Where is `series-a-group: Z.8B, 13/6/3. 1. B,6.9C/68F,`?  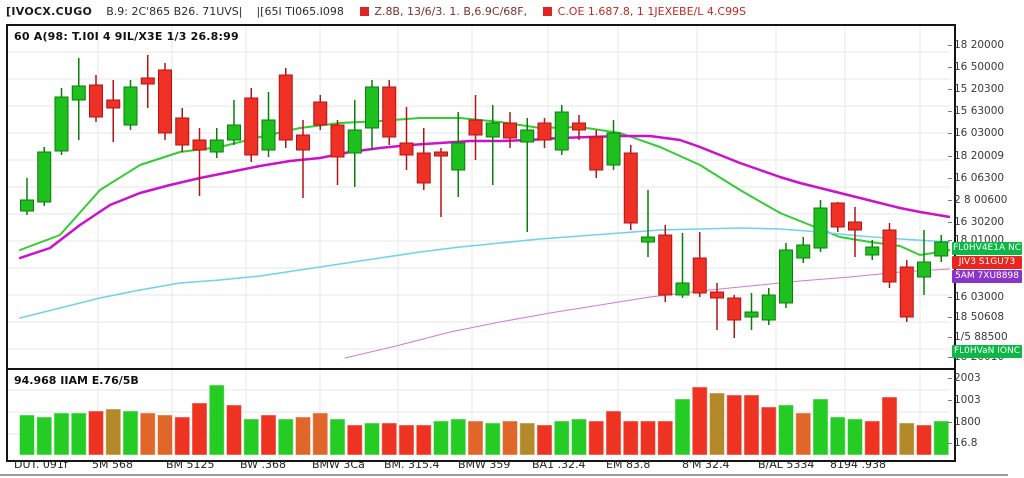 series-a-group: Z.8B, 13/6/3. 1. B,6.9C/68F, is located at coordinates (442, 11).